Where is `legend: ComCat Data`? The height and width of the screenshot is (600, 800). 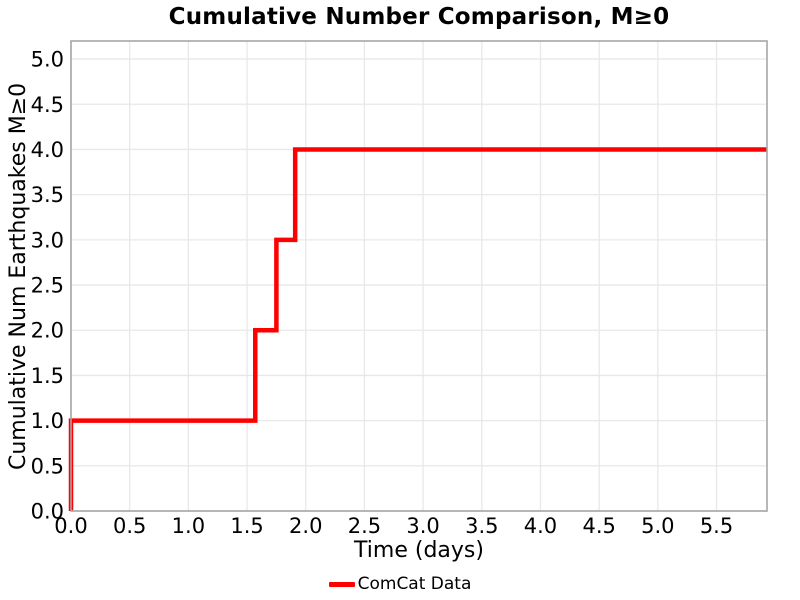
legend: ComCat Data is located at coordinates (400, 584).